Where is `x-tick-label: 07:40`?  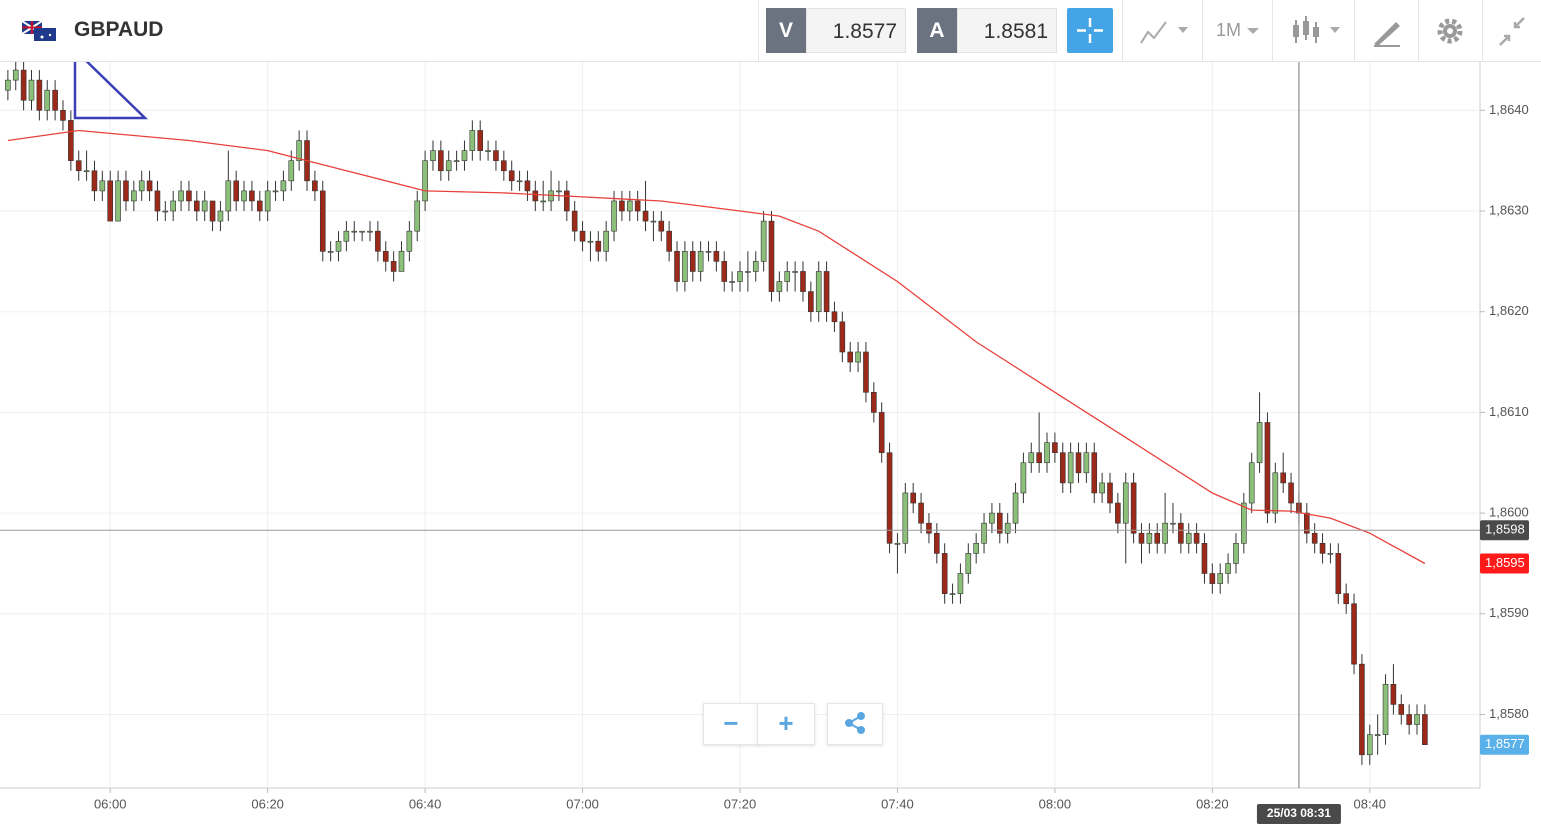 x-tick-label: 07:40 is located at coordinates (897, 803).